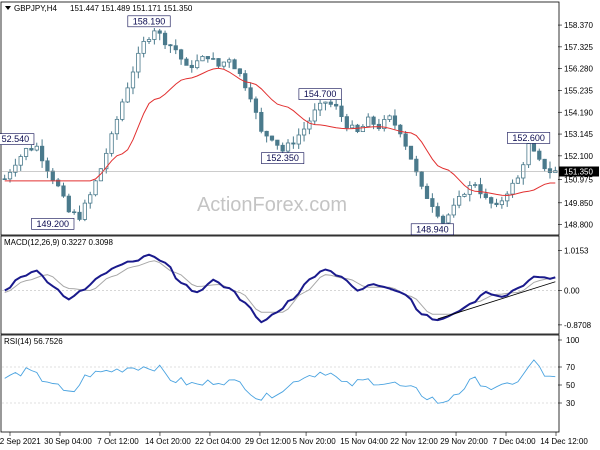 The width and height of the screenshot is (600, 450). What do you see at coordinates (268, 441) in the screenshot?
I see `x-tick-label: 29 Oct 12:00` at bounding box center [268, 441].